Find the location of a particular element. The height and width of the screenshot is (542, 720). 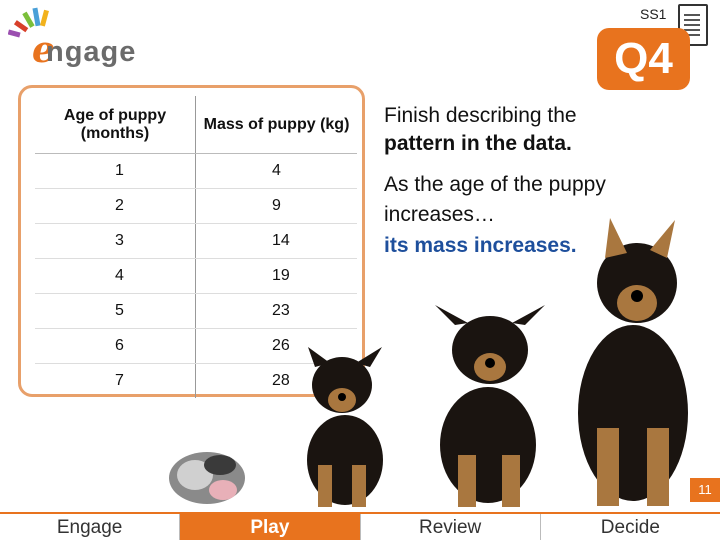

nav-decide: Decide is located at coordinates (630, 527).